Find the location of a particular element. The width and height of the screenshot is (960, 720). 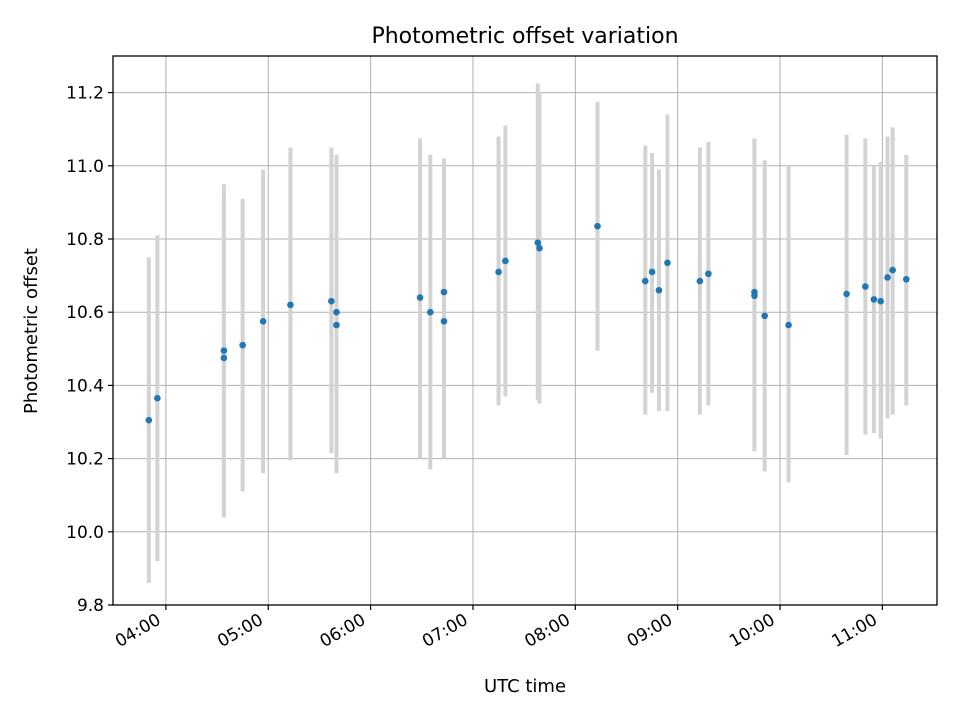

y-axis-label: Photometric offset is located at coordinates (31, 331).